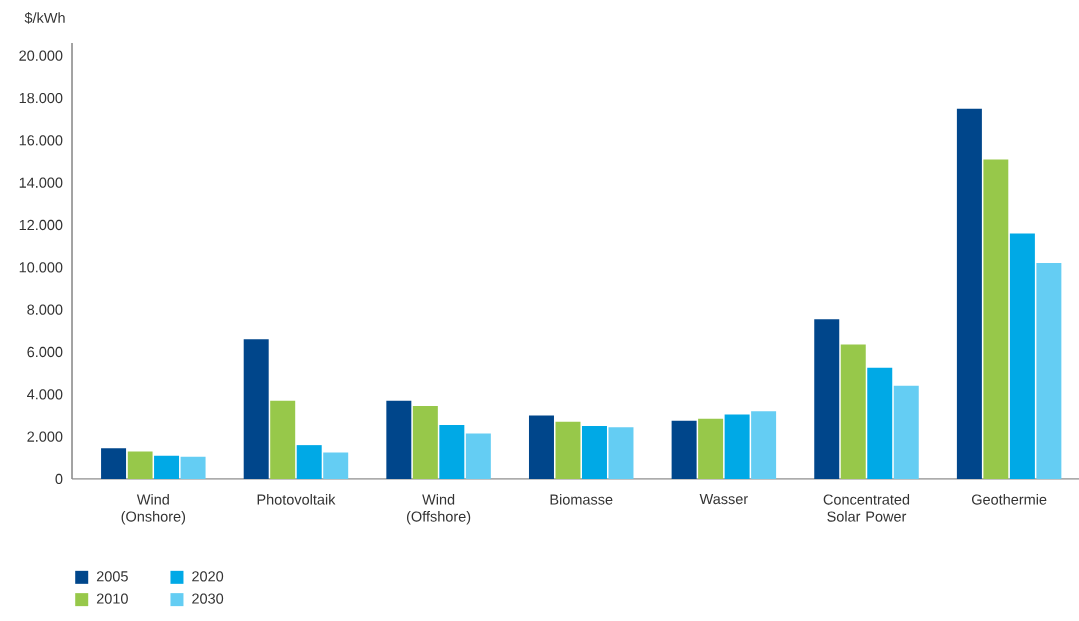 The width and height of the screenshot is (1079, 621). Describe the element at coordinates (59, 479) in the screenshot. I see `y-tick-label: 0` at that location.